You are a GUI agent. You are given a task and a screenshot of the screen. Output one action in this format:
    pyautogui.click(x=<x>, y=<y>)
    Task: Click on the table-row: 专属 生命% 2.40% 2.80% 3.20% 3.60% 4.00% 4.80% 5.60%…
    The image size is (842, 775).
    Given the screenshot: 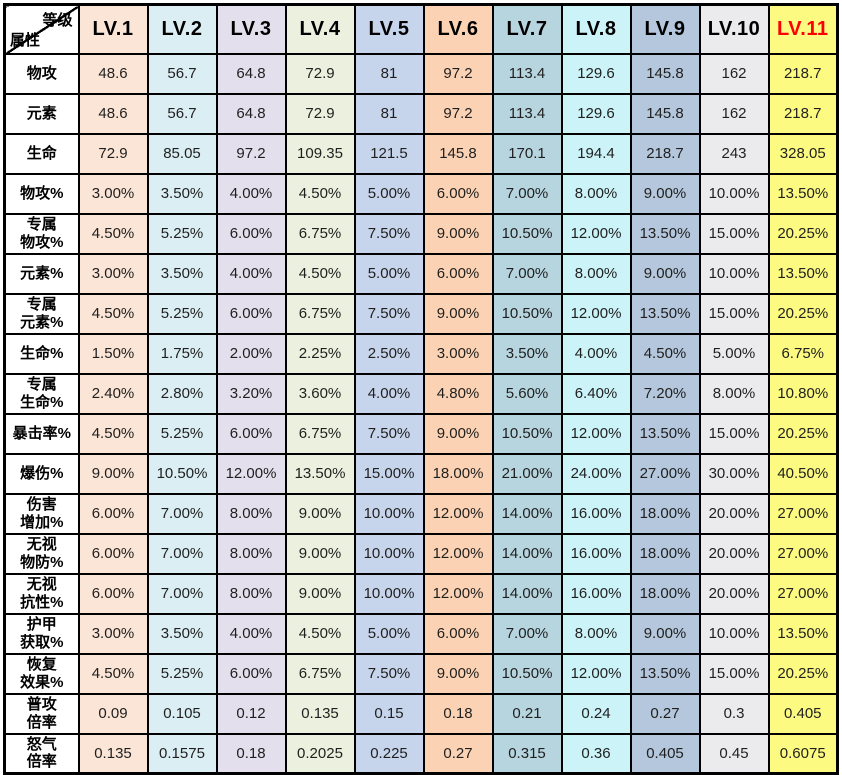 What is the action you would take?
    pyautogui.click(x=421, y=393)
    